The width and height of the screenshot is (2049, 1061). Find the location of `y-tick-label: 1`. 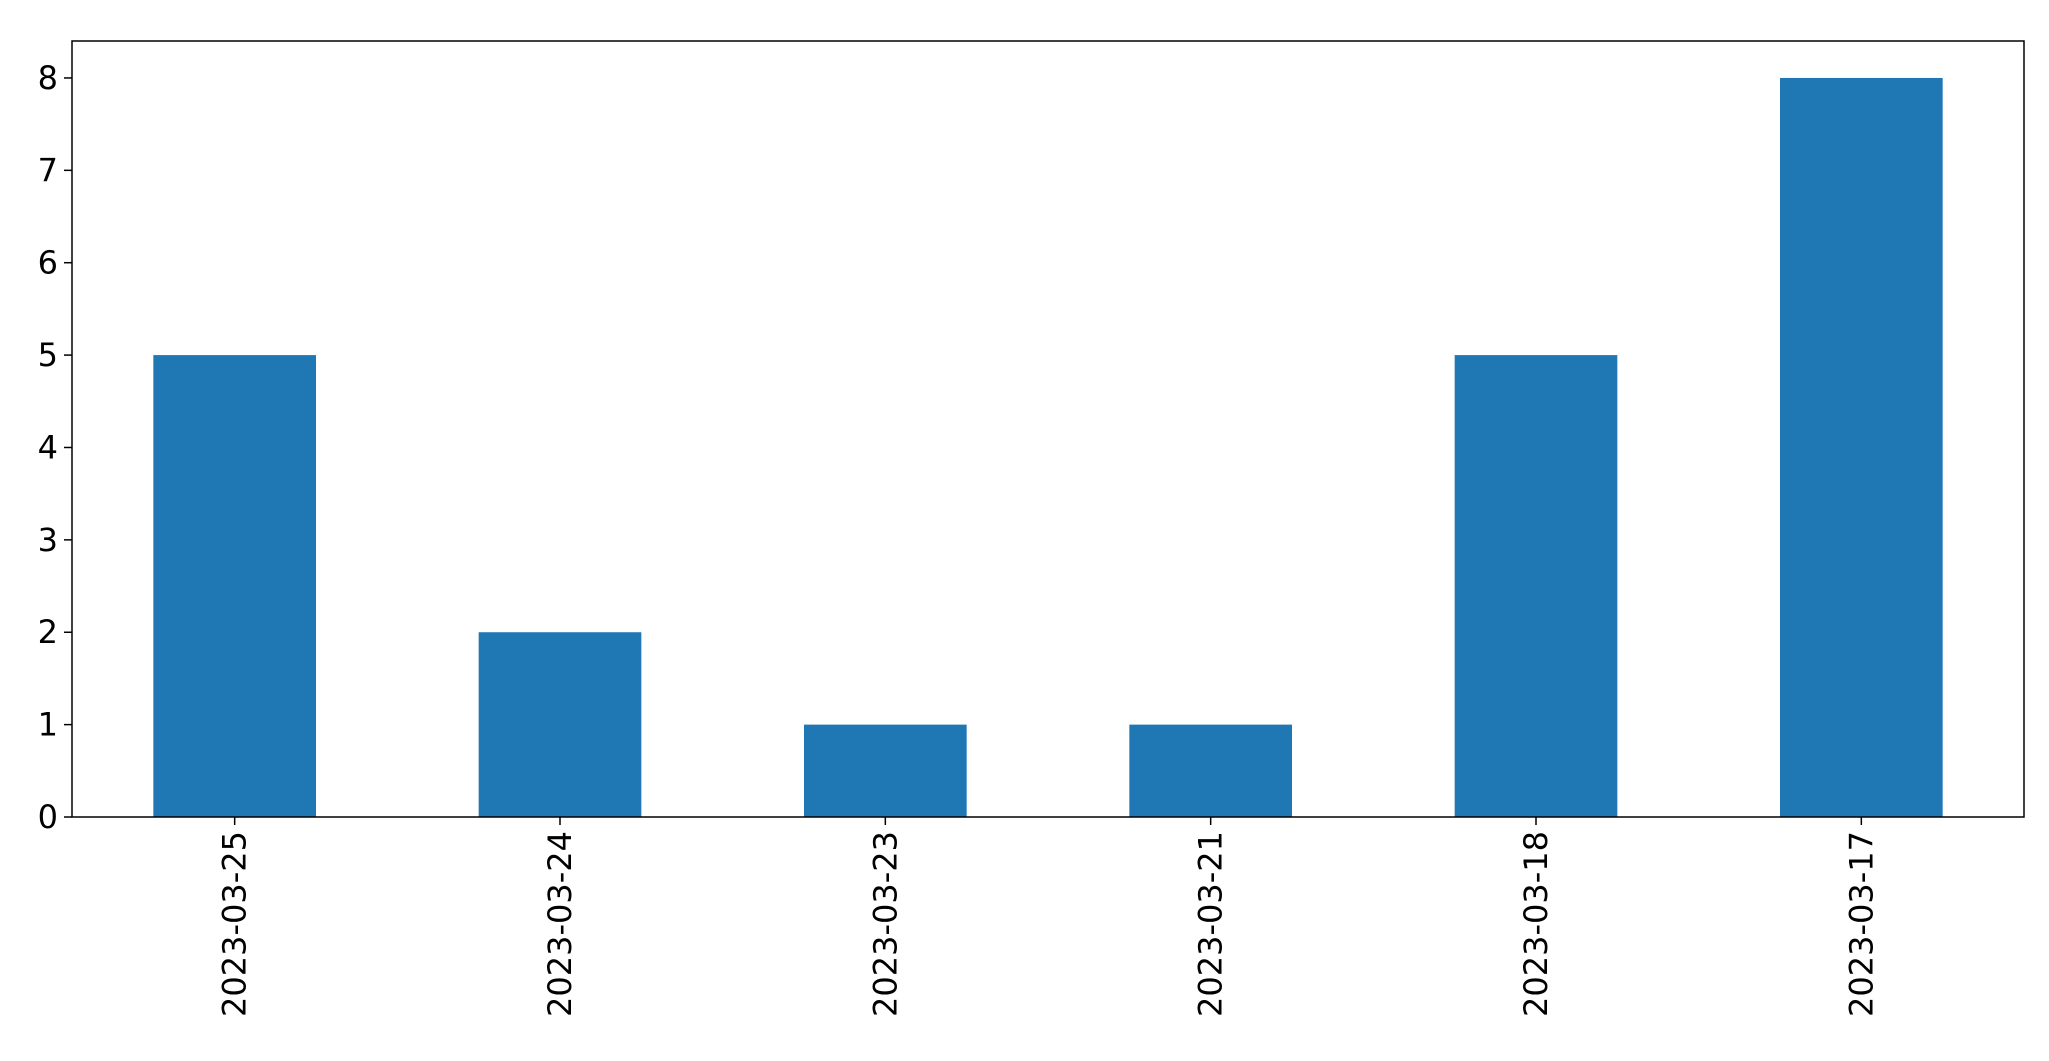

y-tick-label: 1 is located at coordinates (48, 725).